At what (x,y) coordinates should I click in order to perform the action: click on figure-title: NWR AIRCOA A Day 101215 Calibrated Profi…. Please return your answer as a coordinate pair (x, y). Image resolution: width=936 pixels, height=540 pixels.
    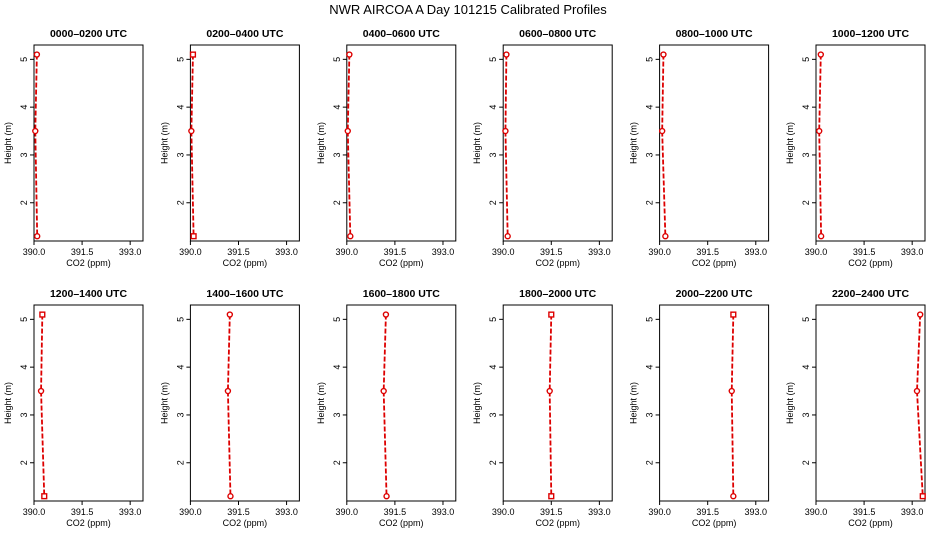
    Looking at the image, I should click on (468, 9).